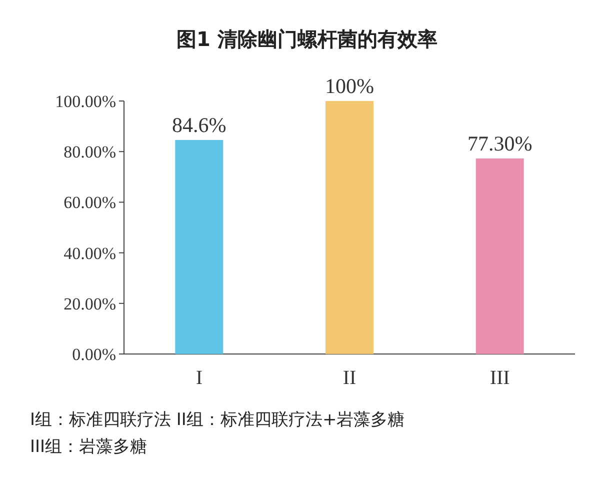 The image size is (614, 493). What do you see at coordinates (349, 378) in the screenshot?
I see `x-tick-label: II` at bounding box center [349, 378].